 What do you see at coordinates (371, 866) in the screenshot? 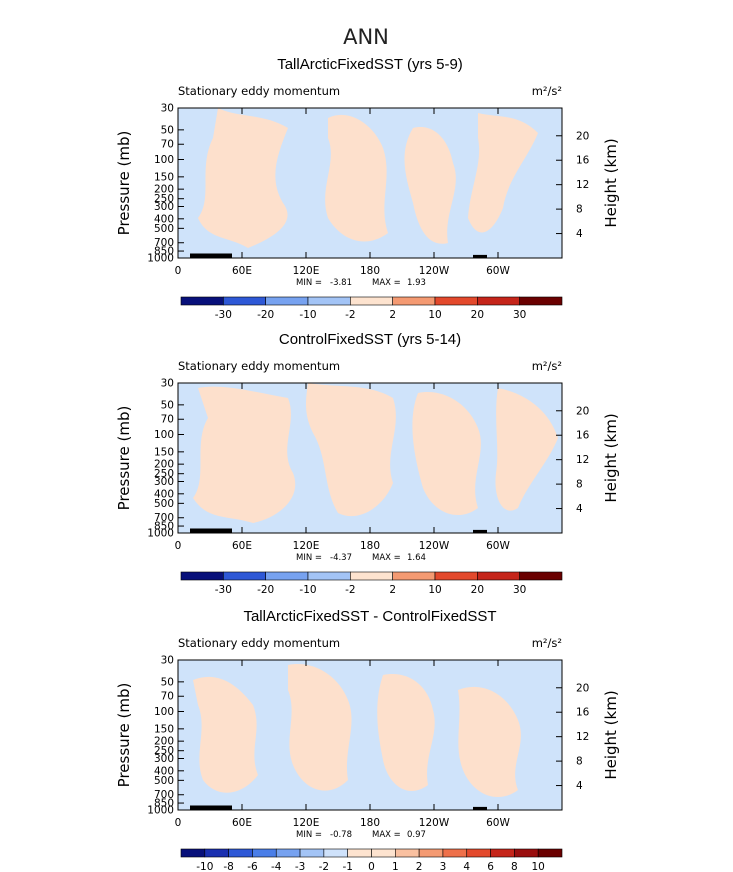
I see `colorbar-label: 0` at bounding box center [371, 866].